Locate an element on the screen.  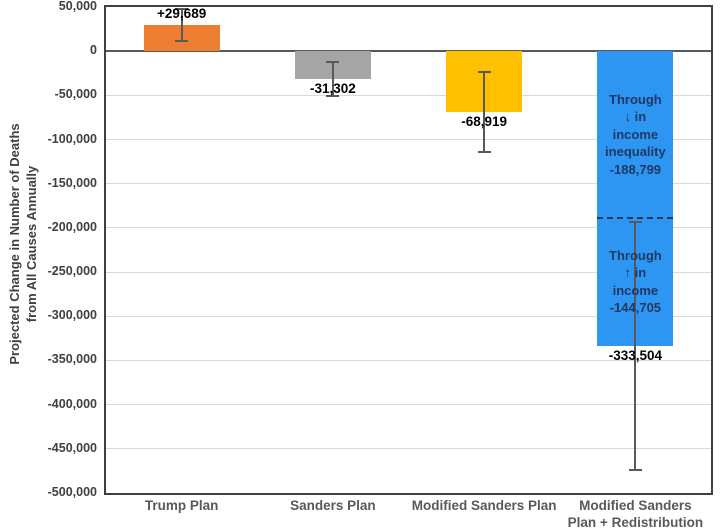
y-tick-label: -350,000 is located at coordinates (72, 359).